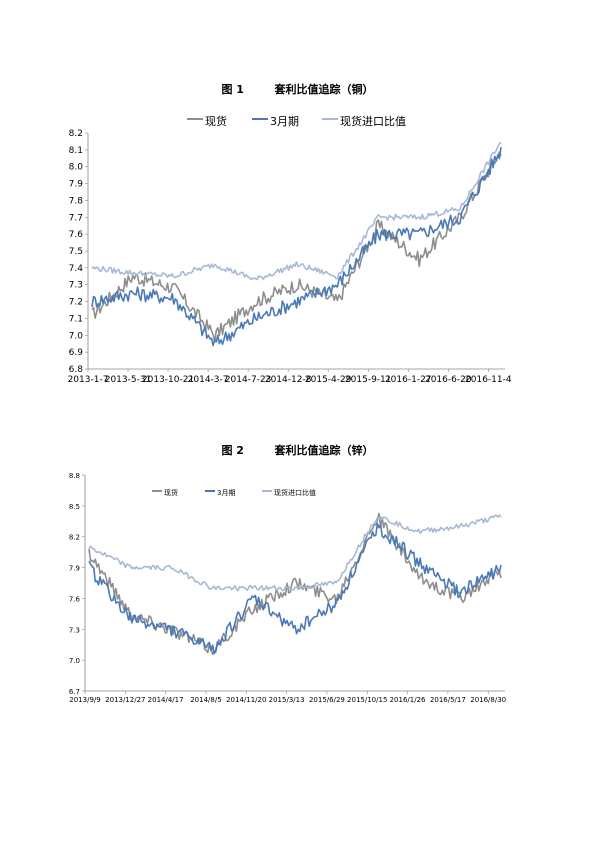 The height and width of the screenshot is (842, 595). Describe the element at coordinates (488, 700) in the screenshot. I see `x-tick-label: 2016/8/30` at that location.